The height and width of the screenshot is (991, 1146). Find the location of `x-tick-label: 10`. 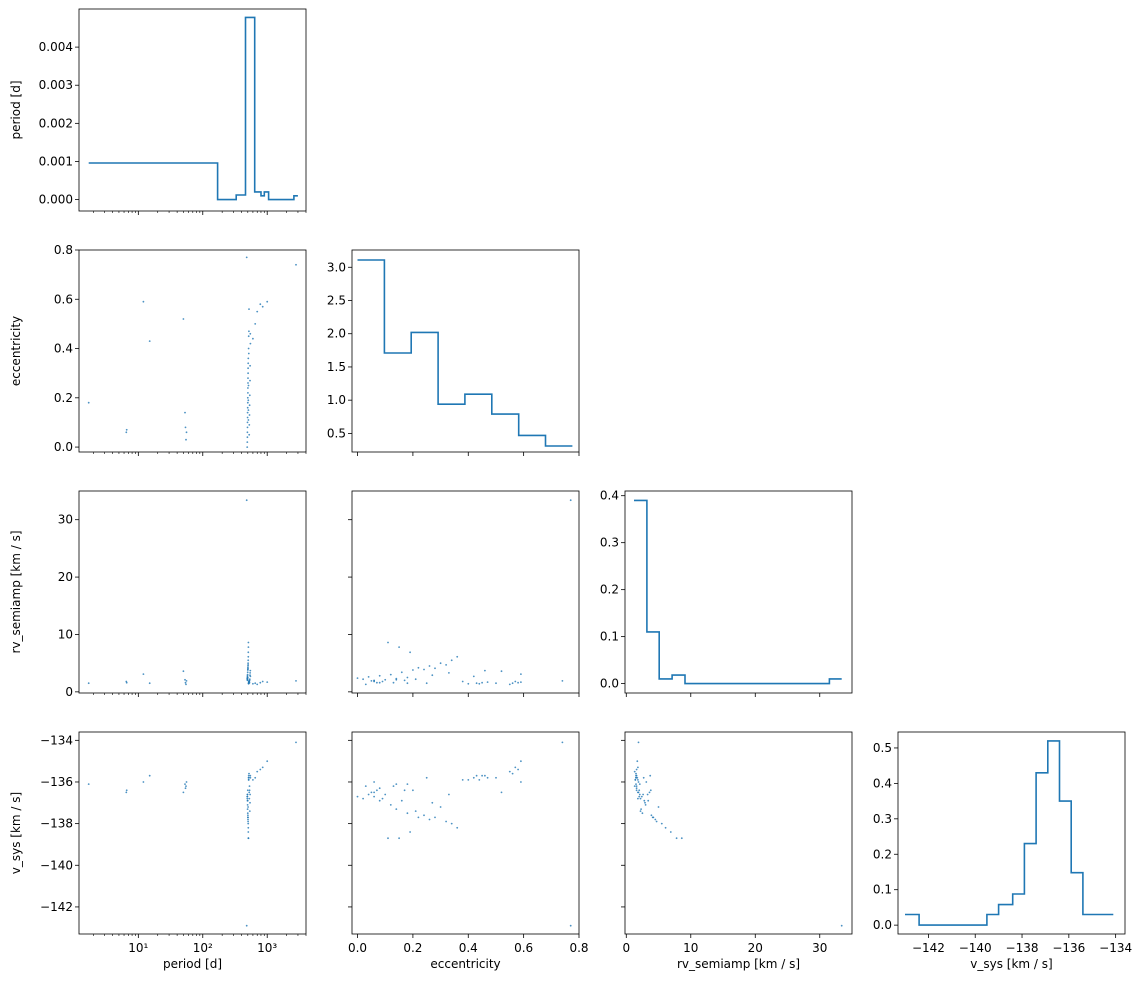

x-tick-label: 10 is located at coordinates (690, 948).